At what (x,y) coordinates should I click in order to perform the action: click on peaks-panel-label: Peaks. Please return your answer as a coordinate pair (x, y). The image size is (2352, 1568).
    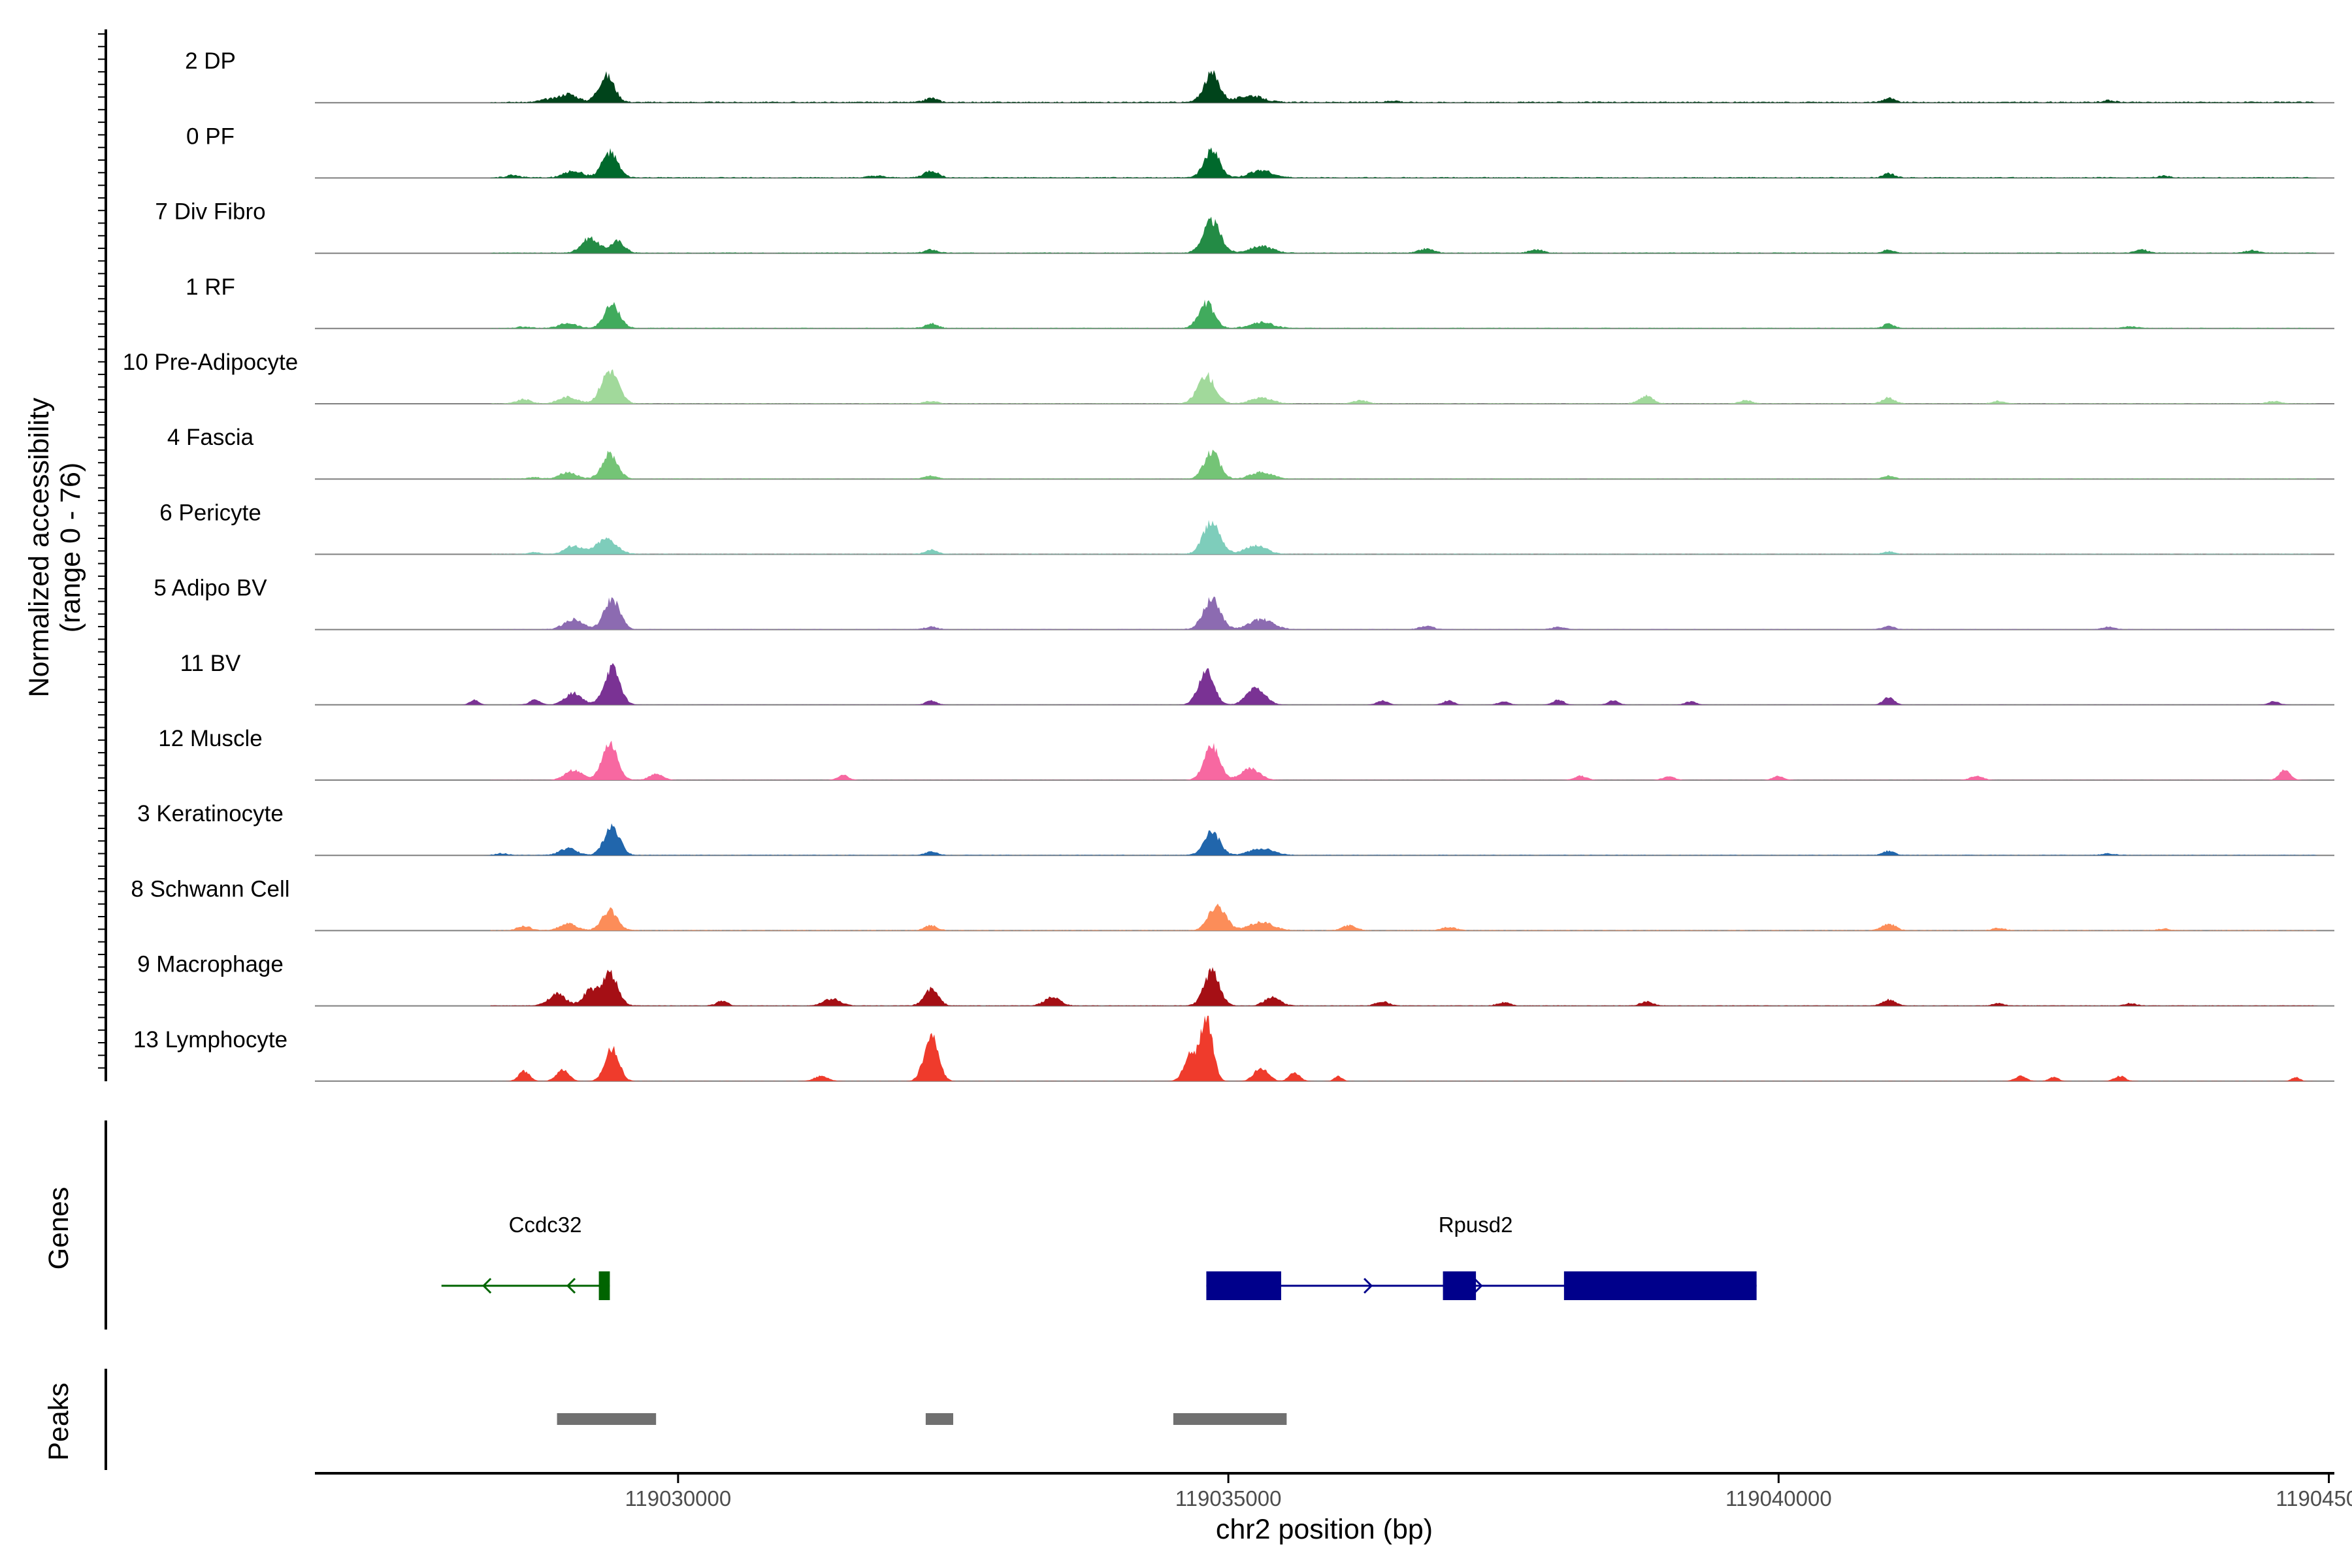
    Looking at the image, I should click on (58, 1421).